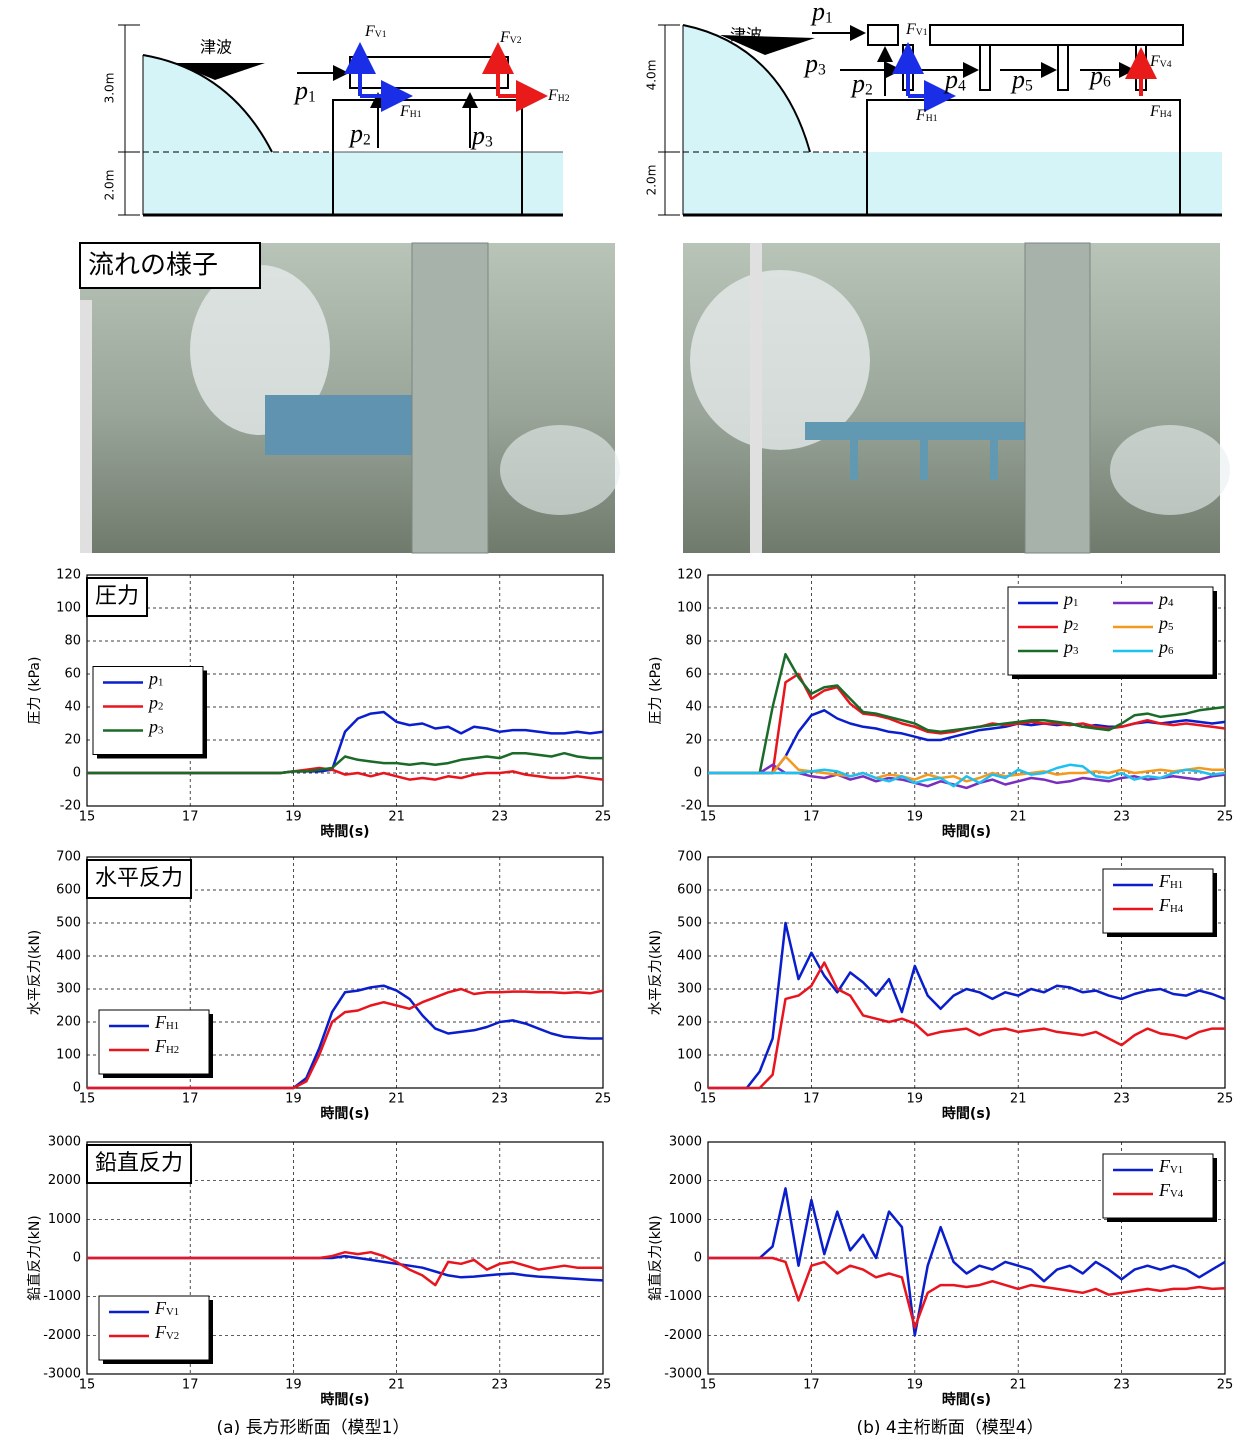 This screenshot has width=1240, height=1448. What do you see at coordinates (110, 185) in the screenshot?
I see `diagram-label: 2.0m` at bounding box center [110, 185].